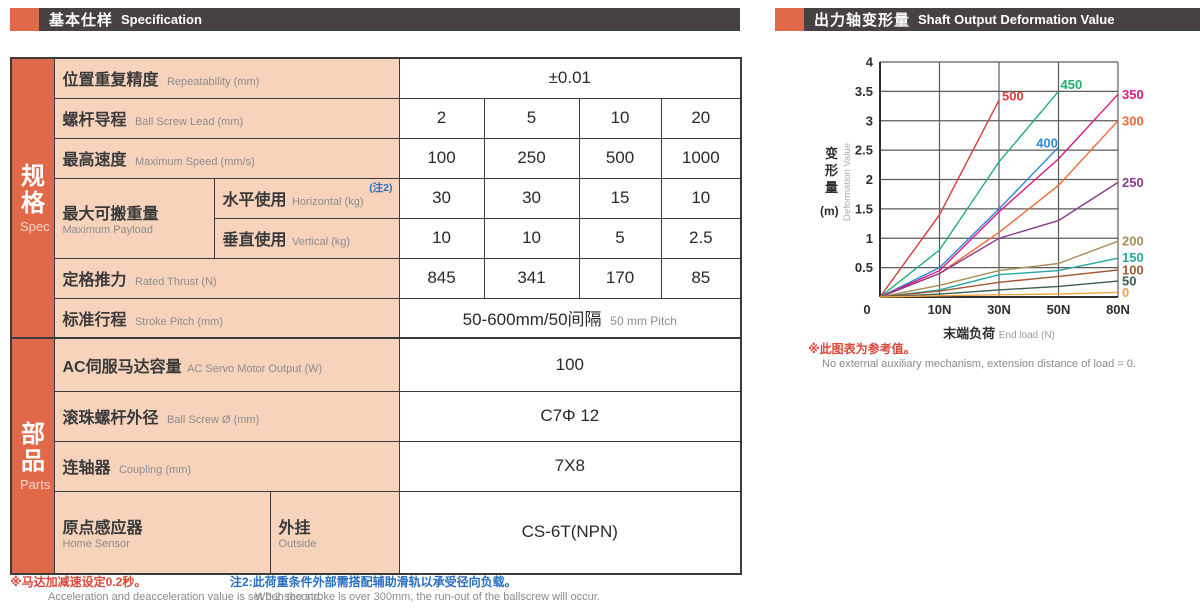  I want to click on label-screw-cn: 滚珠螺杆外径, so click(110, 418).